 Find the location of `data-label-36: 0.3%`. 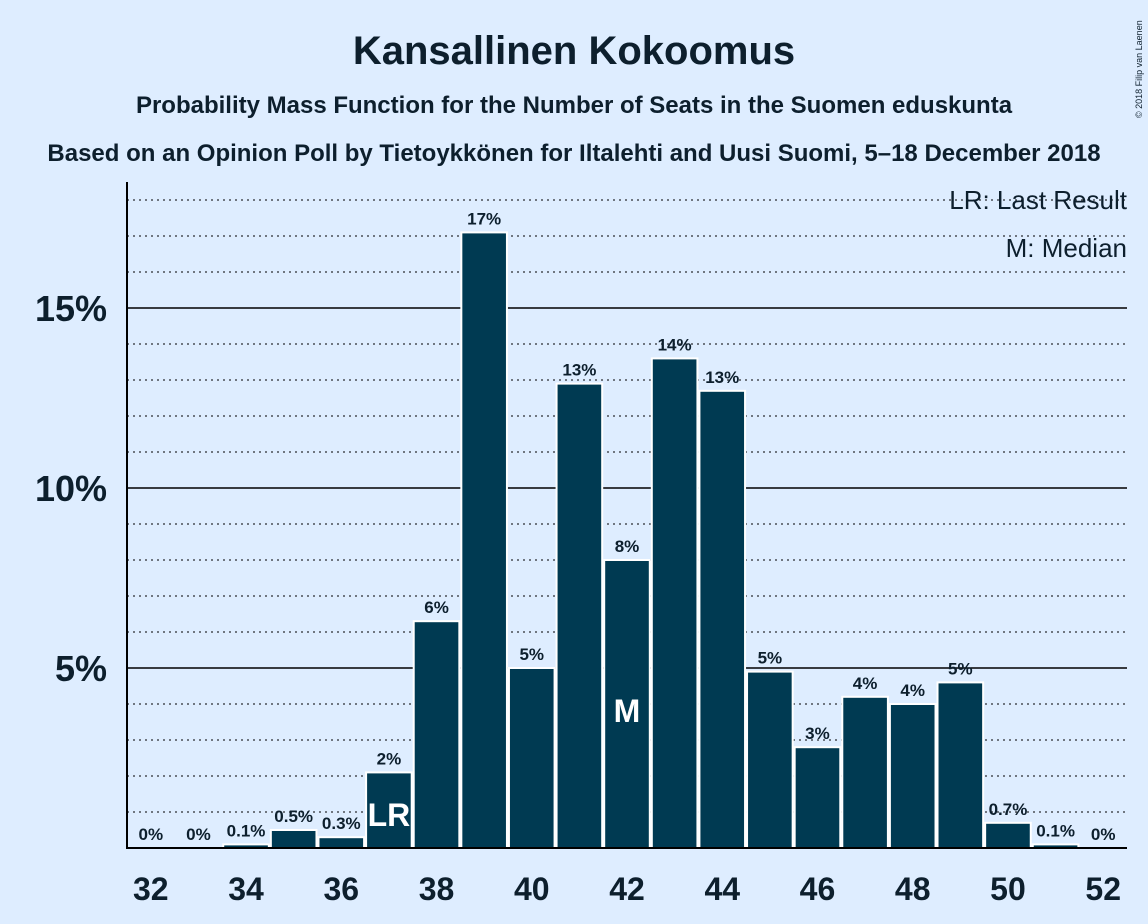

data-label-36: 0.3% is located at coordinates (341, 823).